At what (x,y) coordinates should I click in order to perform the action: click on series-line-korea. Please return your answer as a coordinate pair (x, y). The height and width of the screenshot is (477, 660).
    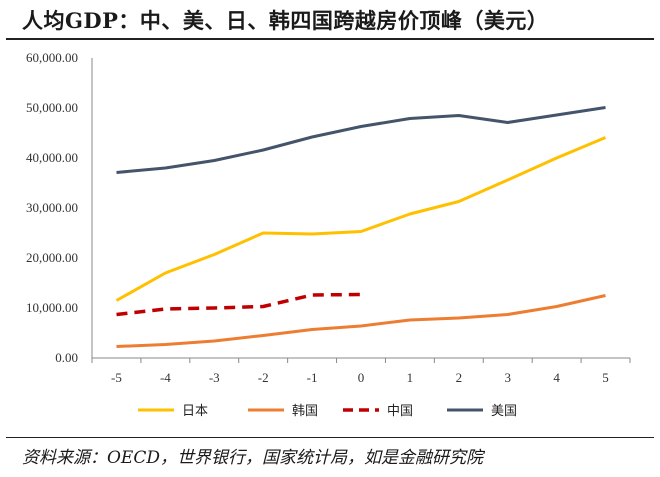
    Looking at the image, I should click on (361, 321).